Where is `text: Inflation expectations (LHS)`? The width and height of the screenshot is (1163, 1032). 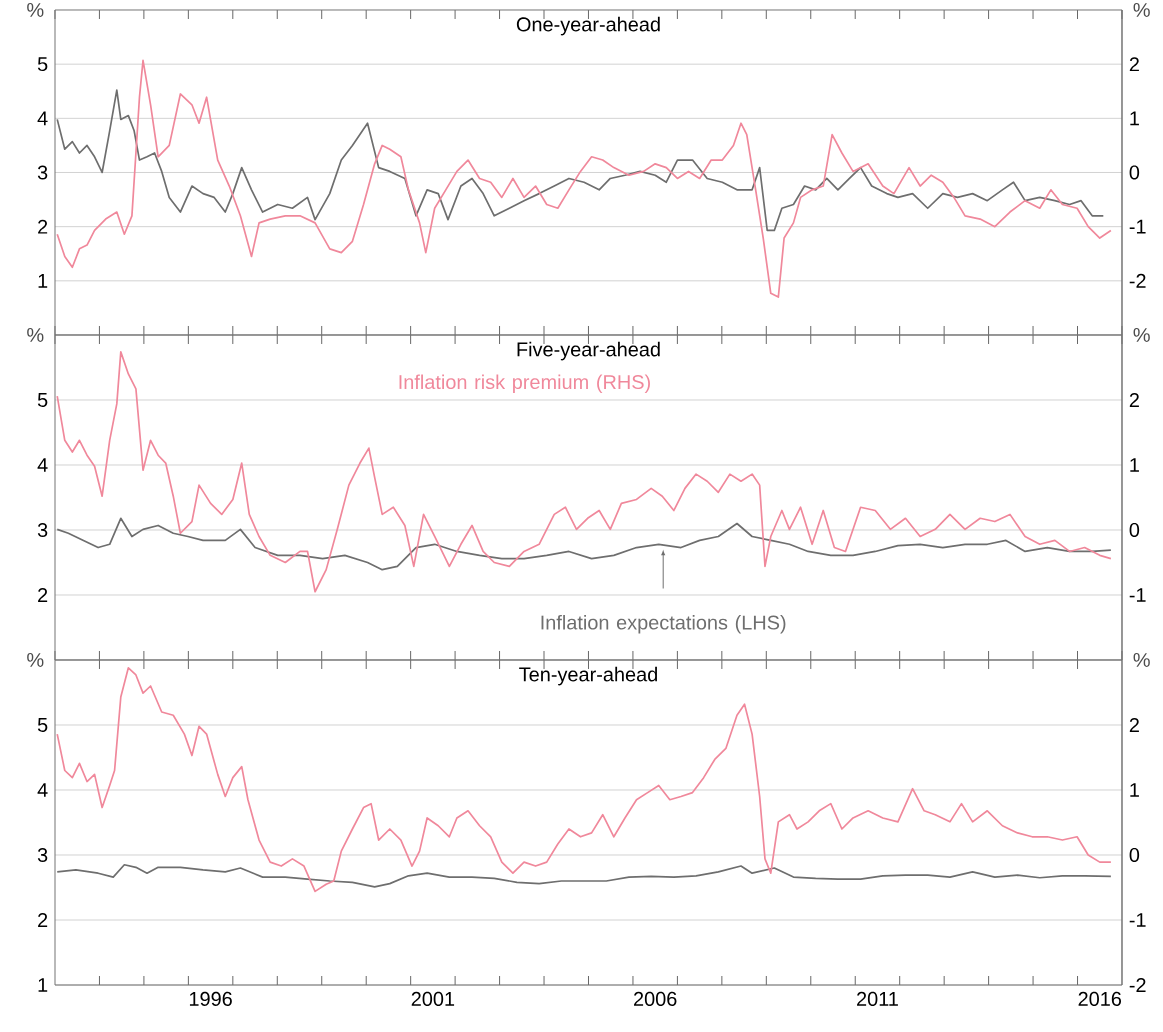 text: Inflation expectations (LHS) is located at coordinates (663, 624).